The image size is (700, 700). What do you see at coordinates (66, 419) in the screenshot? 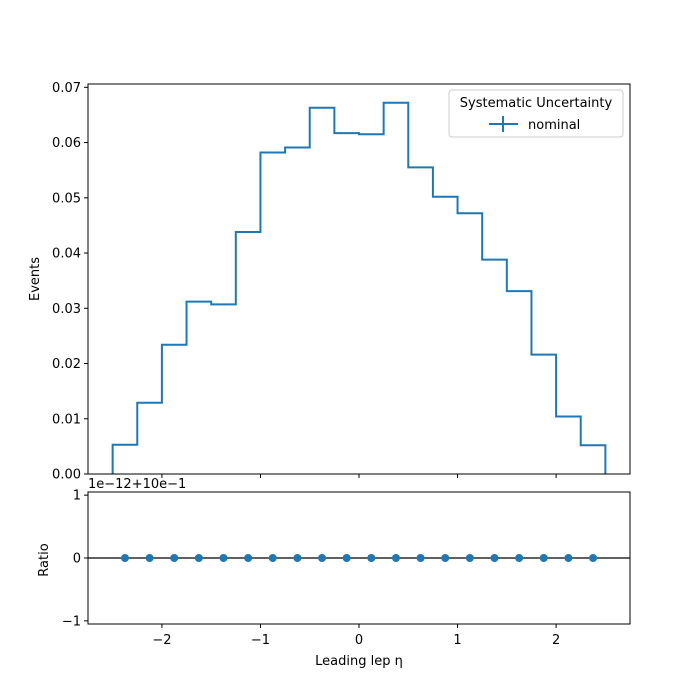
I see `main-y-tick-label: 0.01` at bounding box center [66, 419].